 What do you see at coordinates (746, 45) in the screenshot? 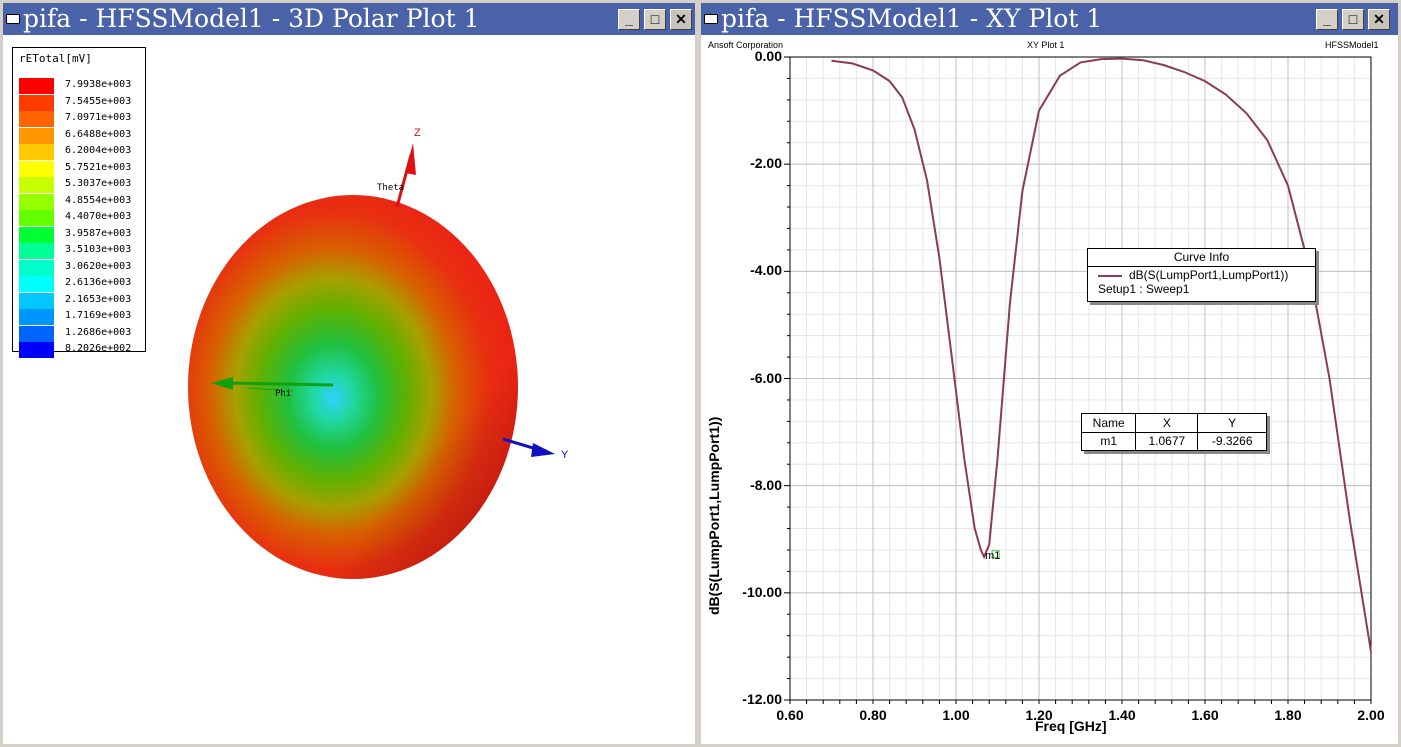
I see `header-company: Ansoft Corporation` at bounding box center [746, 45].